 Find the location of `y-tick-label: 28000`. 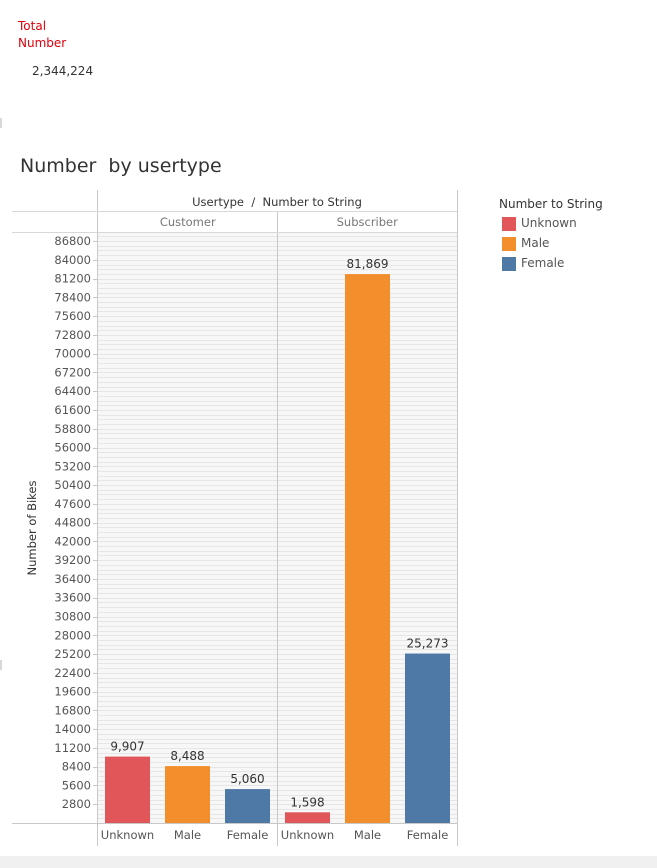

y-tick-label: 28000 is located at coordinates (72, 635).